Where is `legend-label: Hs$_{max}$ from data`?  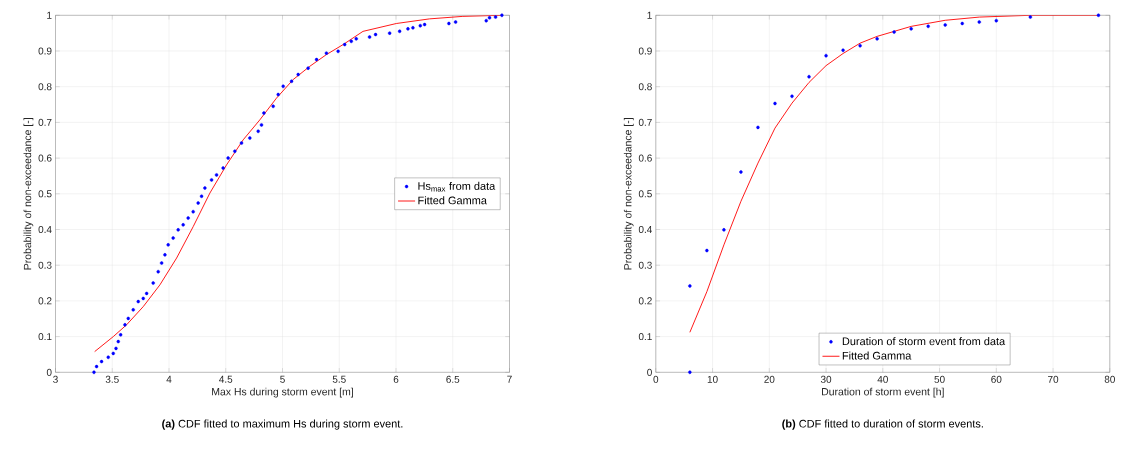
legend-label: Hs$_{max}$ from data is located at coordinates (457, 186).